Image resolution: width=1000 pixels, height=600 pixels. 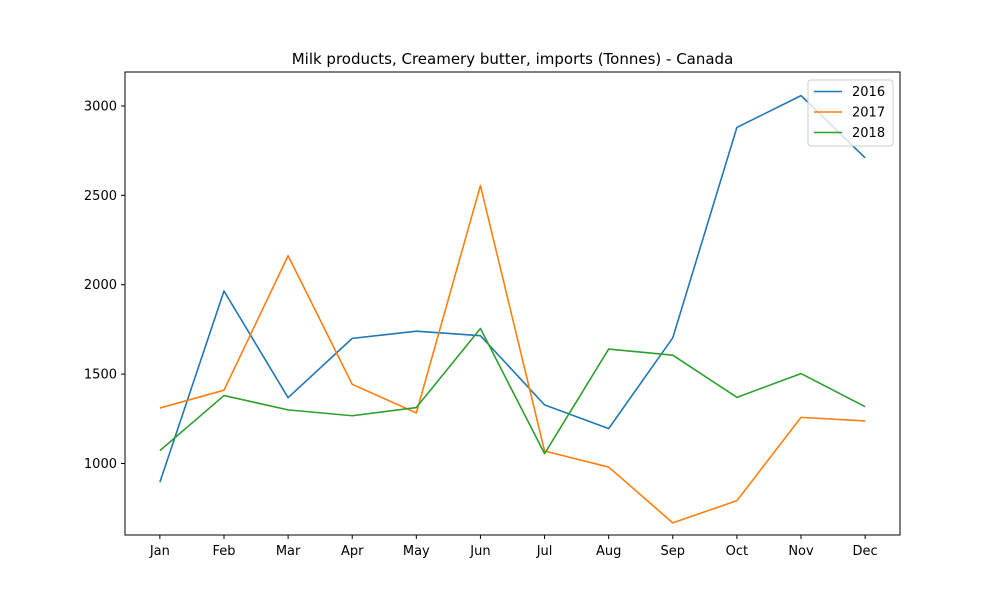 What do you see at coordinates (100, 285) in the screenshot?
I see `y-tick-label-2000: 2000` at bounding box center [100, 285].